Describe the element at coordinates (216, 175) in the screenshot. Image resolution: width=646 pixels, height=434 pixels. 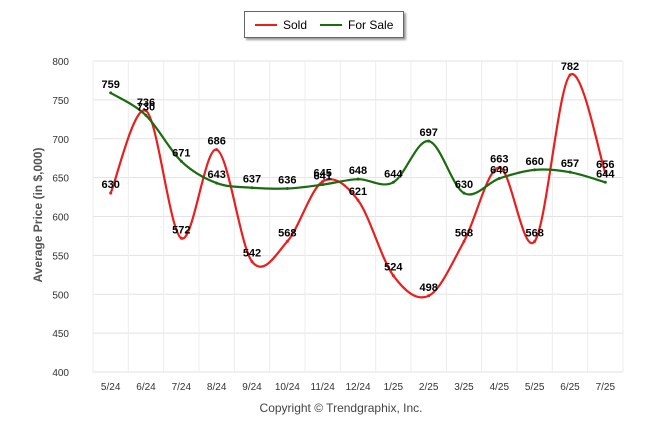
I see `data-label-for-sale: 643` at that location.